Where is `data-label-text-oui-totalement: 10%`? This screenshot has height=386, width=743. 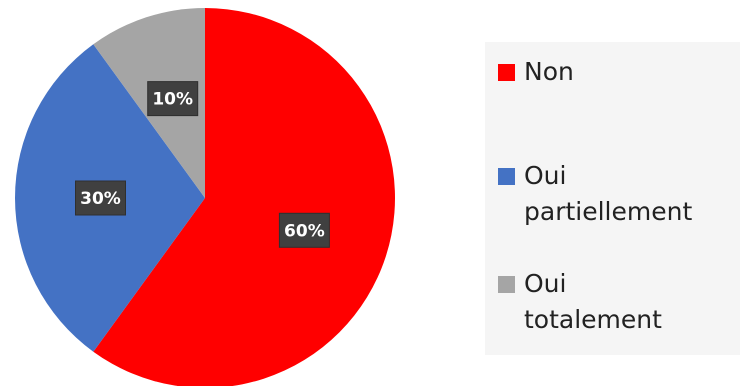 data-label-text-oui-totalement: 10% is located at coordinates (172, 100).